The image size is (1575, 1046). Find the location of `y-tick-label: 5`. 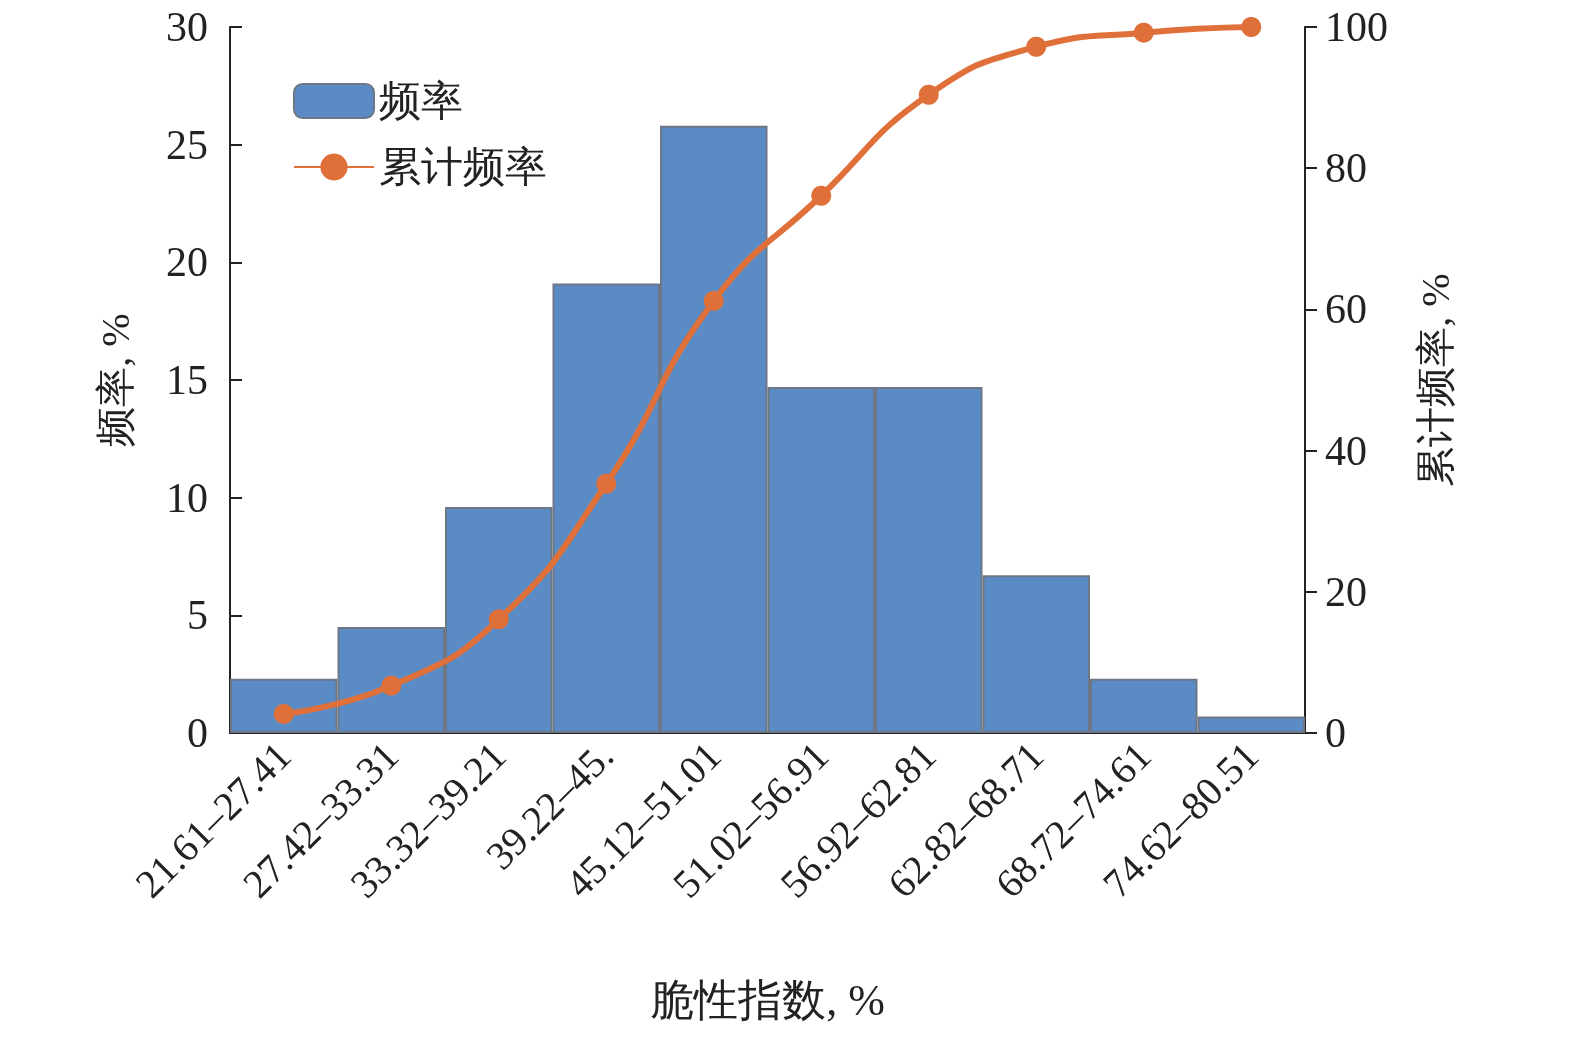

y-tick-label: 5 is located at coordinates (197, 615).